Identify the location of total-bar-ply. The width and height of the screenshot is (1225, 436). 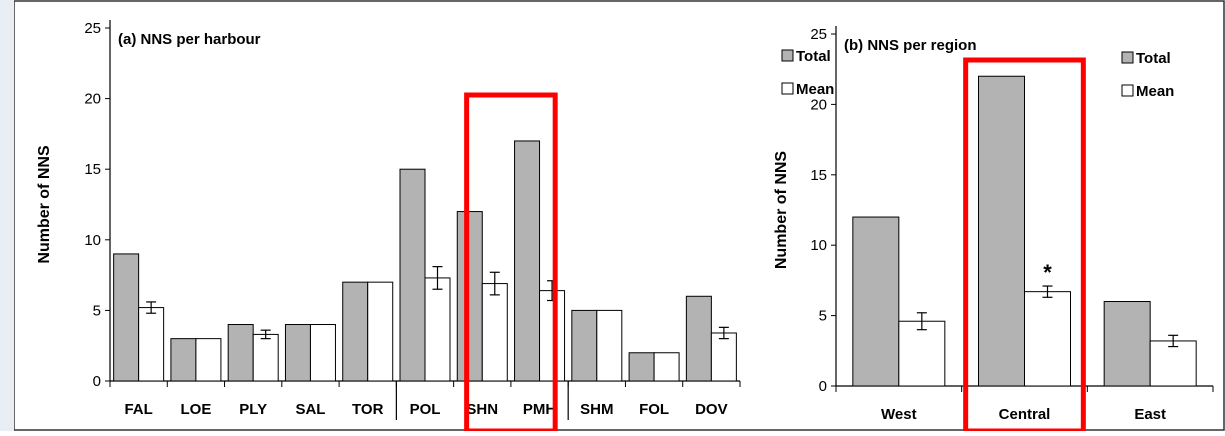
(240, 353).